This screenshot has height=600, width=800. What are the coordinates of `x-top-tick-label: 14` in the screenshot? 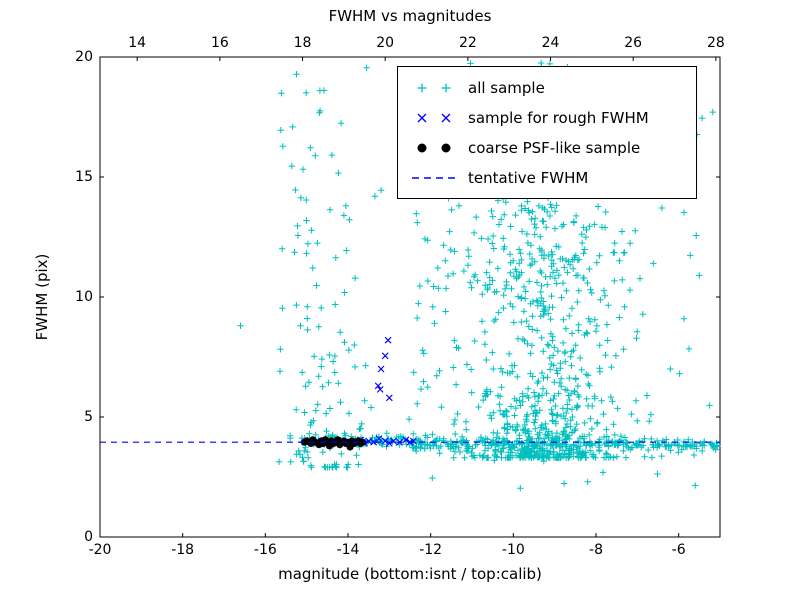 It's located at (137, 43).